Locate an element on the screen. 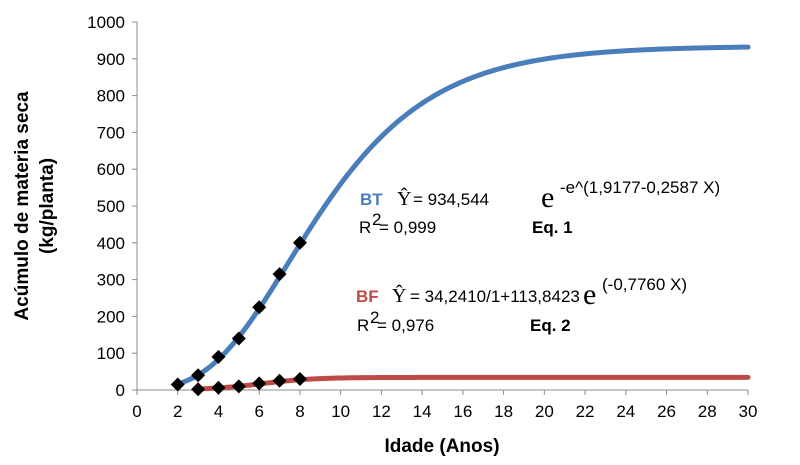 This screenshot has height=465, width=800. eq2-equation-prefix: = 34,2410/1+113,8423 is located at coordinates (495, 296).